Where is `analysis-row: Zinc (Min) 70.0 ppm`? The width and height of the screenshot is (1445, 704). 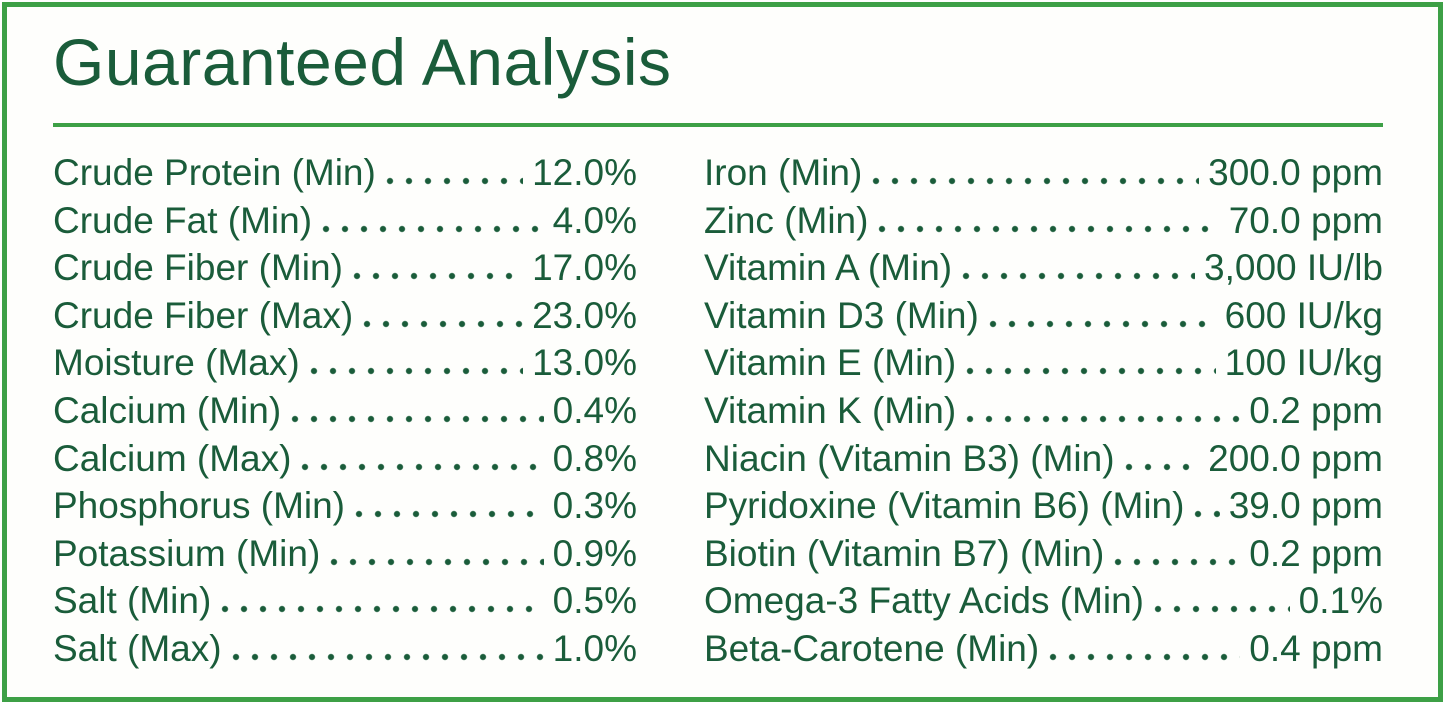
analysis-row: Zinc (Min) 70.0 ppm is located at coordinates (1043, 221).